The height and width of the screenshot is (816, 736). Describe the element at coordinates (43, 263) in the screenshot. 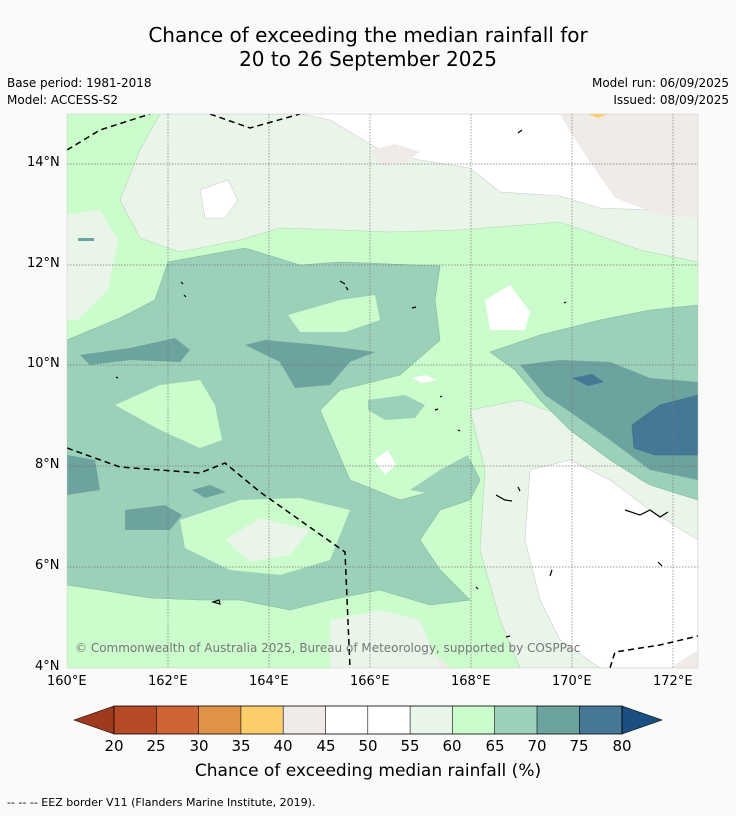

I see `lat-tick-12n: 12°N` at that location.